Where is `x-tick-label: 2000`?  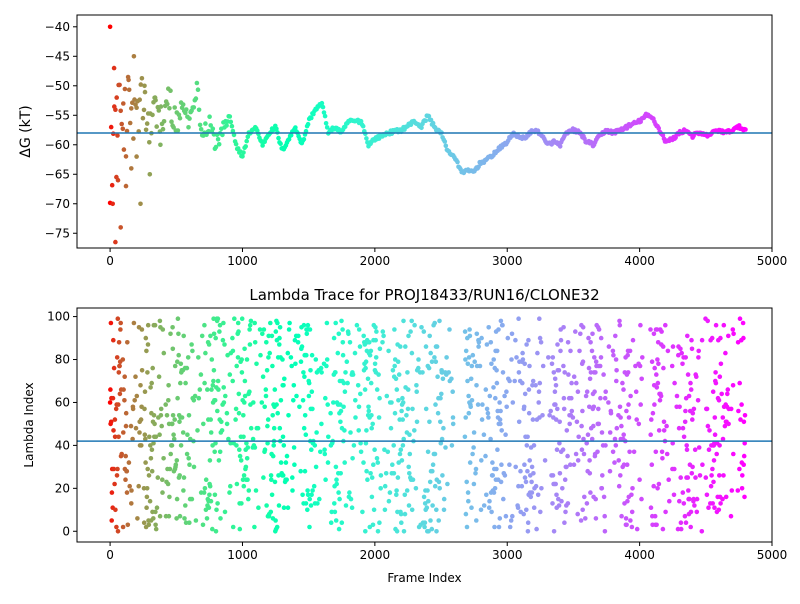 x-tick-label: 2000 is located at coordinates (375, 555).